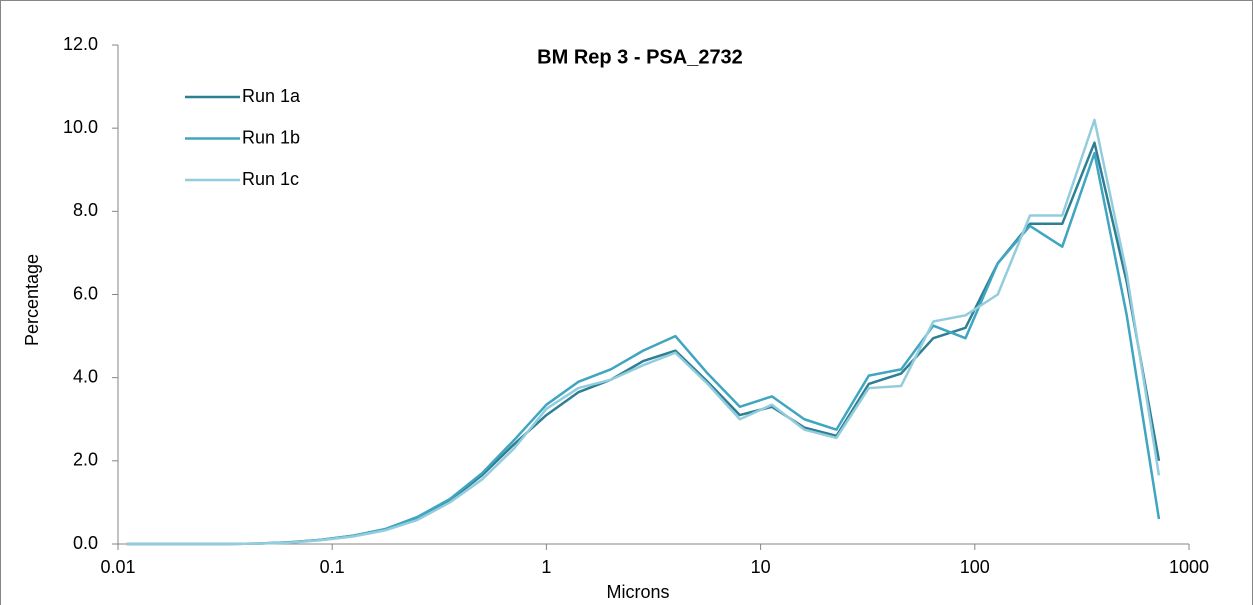  I want to click on y-axis-label: Percentage, so click(32, 300).